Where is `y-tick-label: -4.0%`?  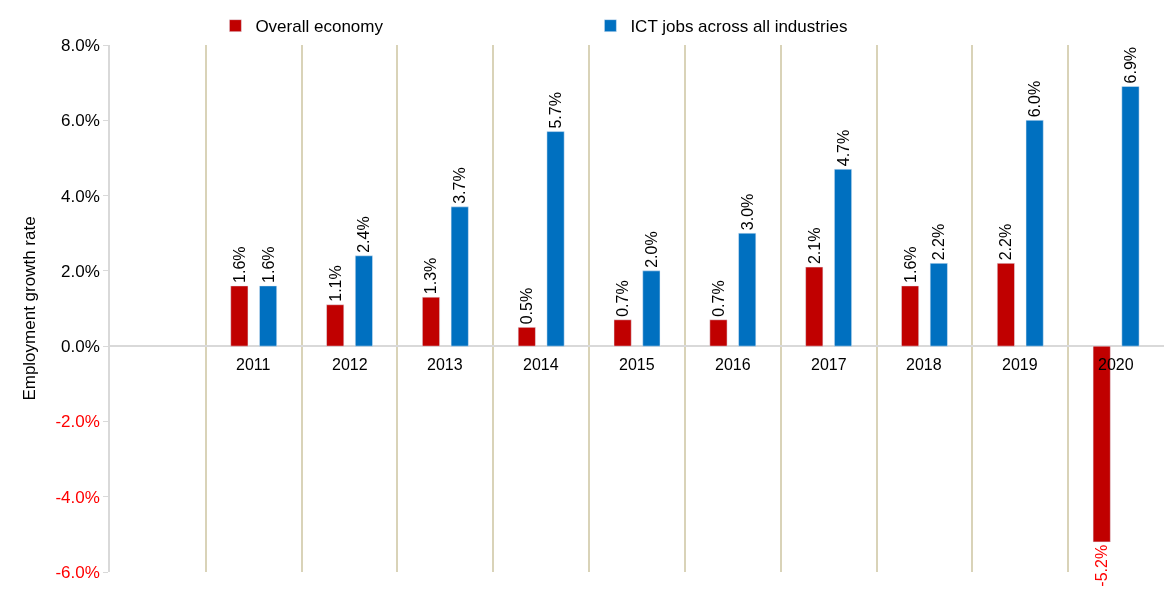 y-tick-label: -4.0% is located at coordinates (77, 497).